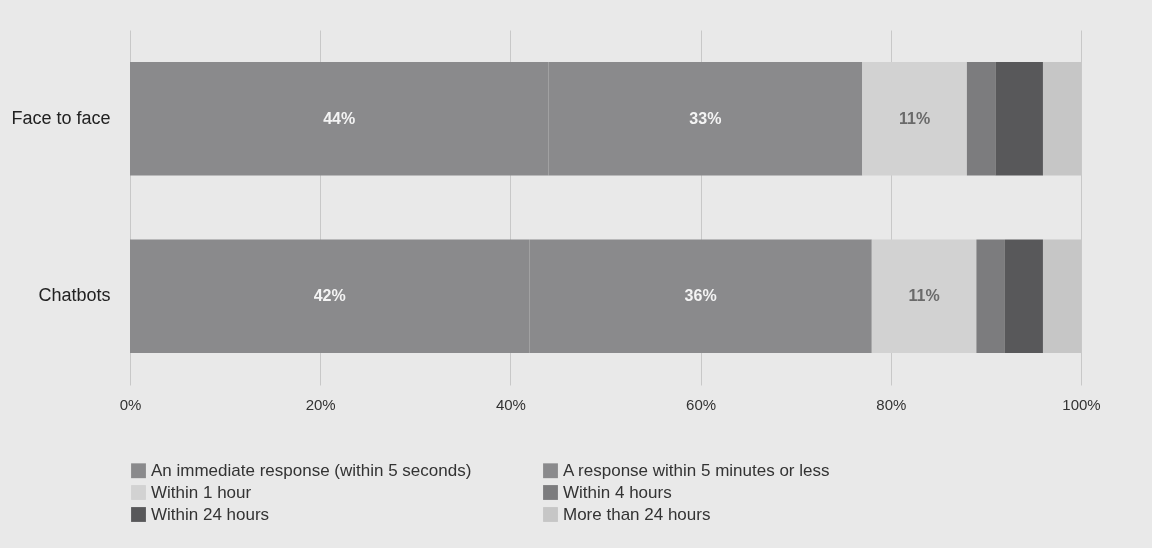  What do you see at coordinates (696, 470) in the screenshot?
I see `legend-label: A response within 5 minutes or less` at bounding box center [696, 470].